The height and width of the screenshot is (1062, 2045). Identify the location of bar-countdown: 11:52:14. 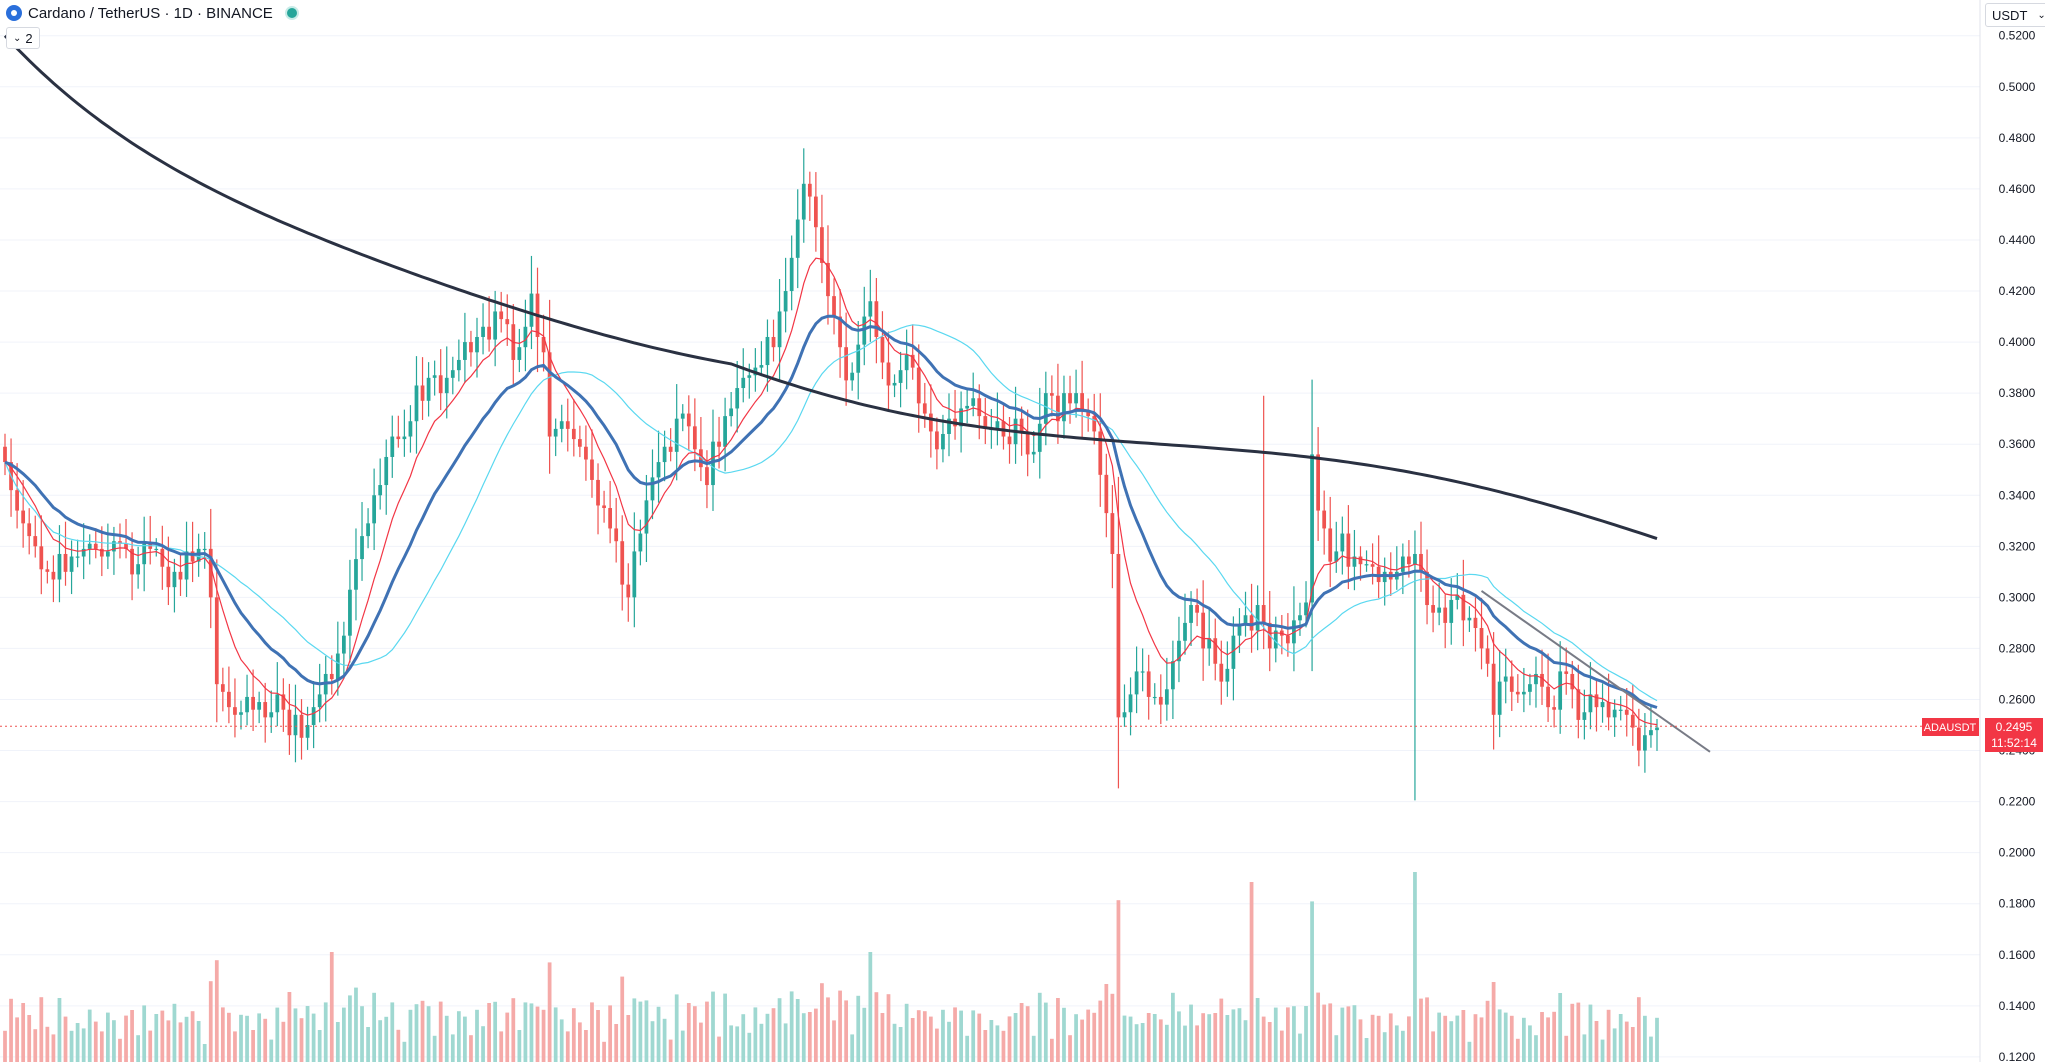
(2014, 743).